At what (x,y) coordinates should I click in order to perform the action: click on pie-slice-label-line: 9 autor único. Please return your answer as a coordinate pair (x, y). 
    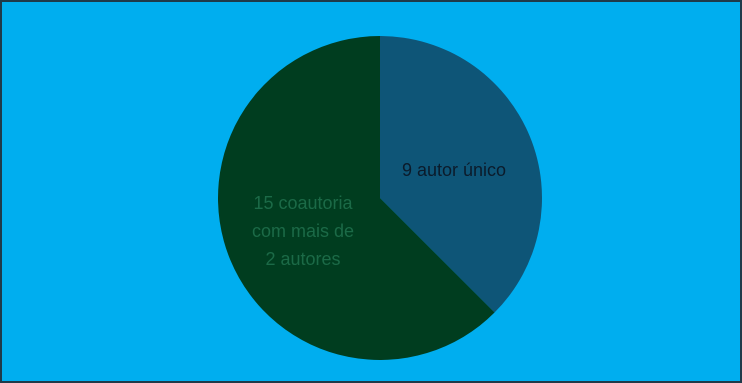
    Looking at the image, I should click on (454, 170).